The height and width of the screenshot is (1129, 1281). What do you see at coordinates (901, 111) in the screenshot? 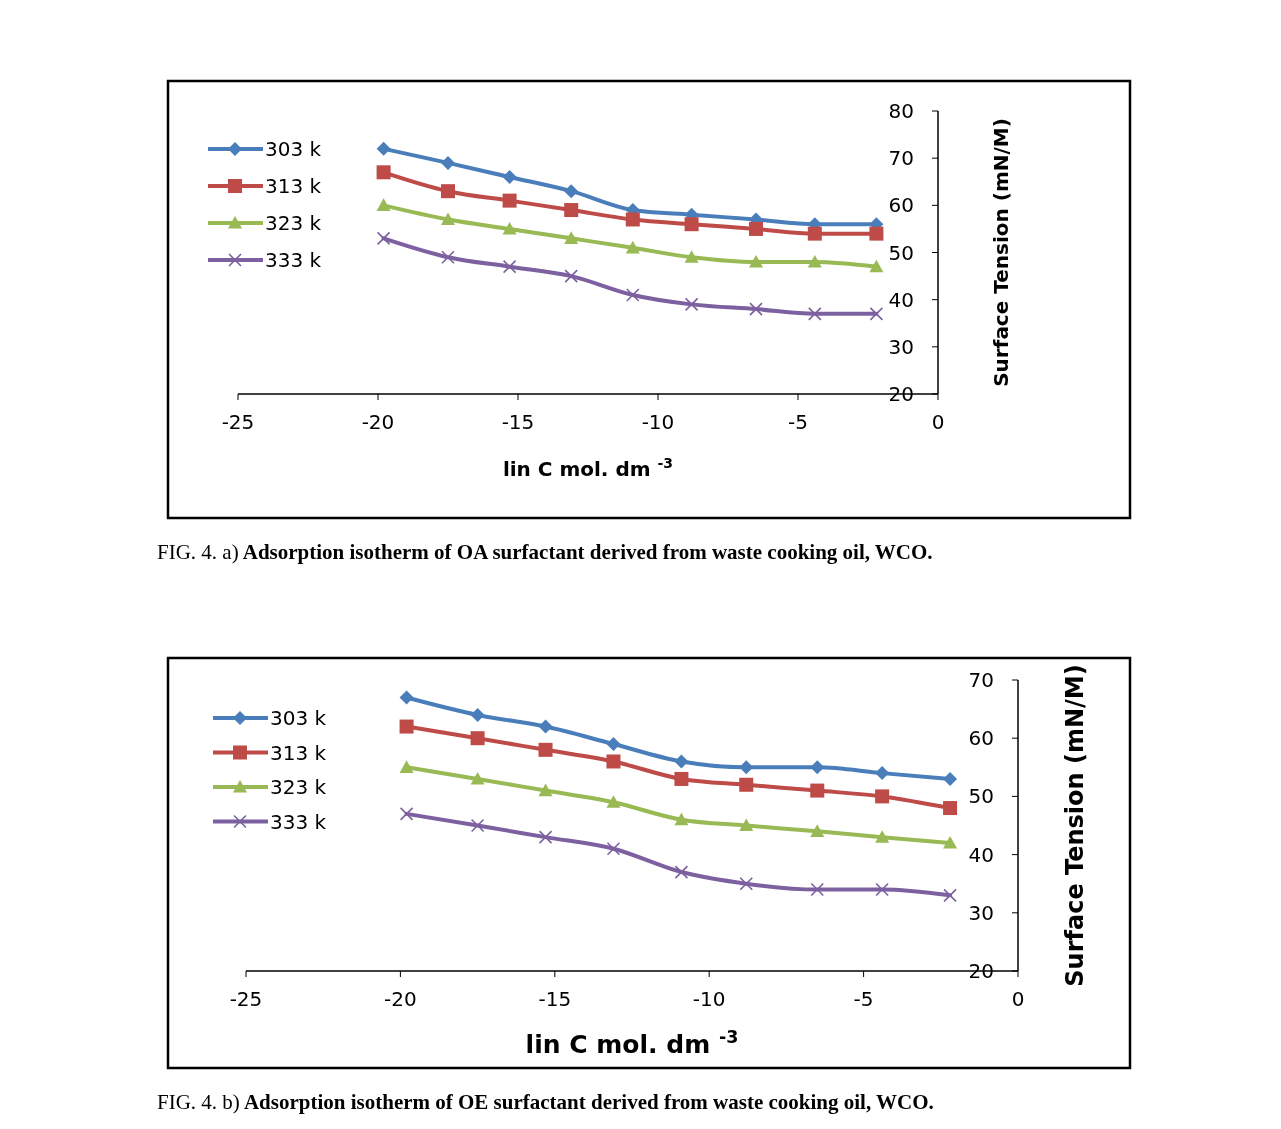
I see `y-tick-label: 80` at bounding box center [901, 111].